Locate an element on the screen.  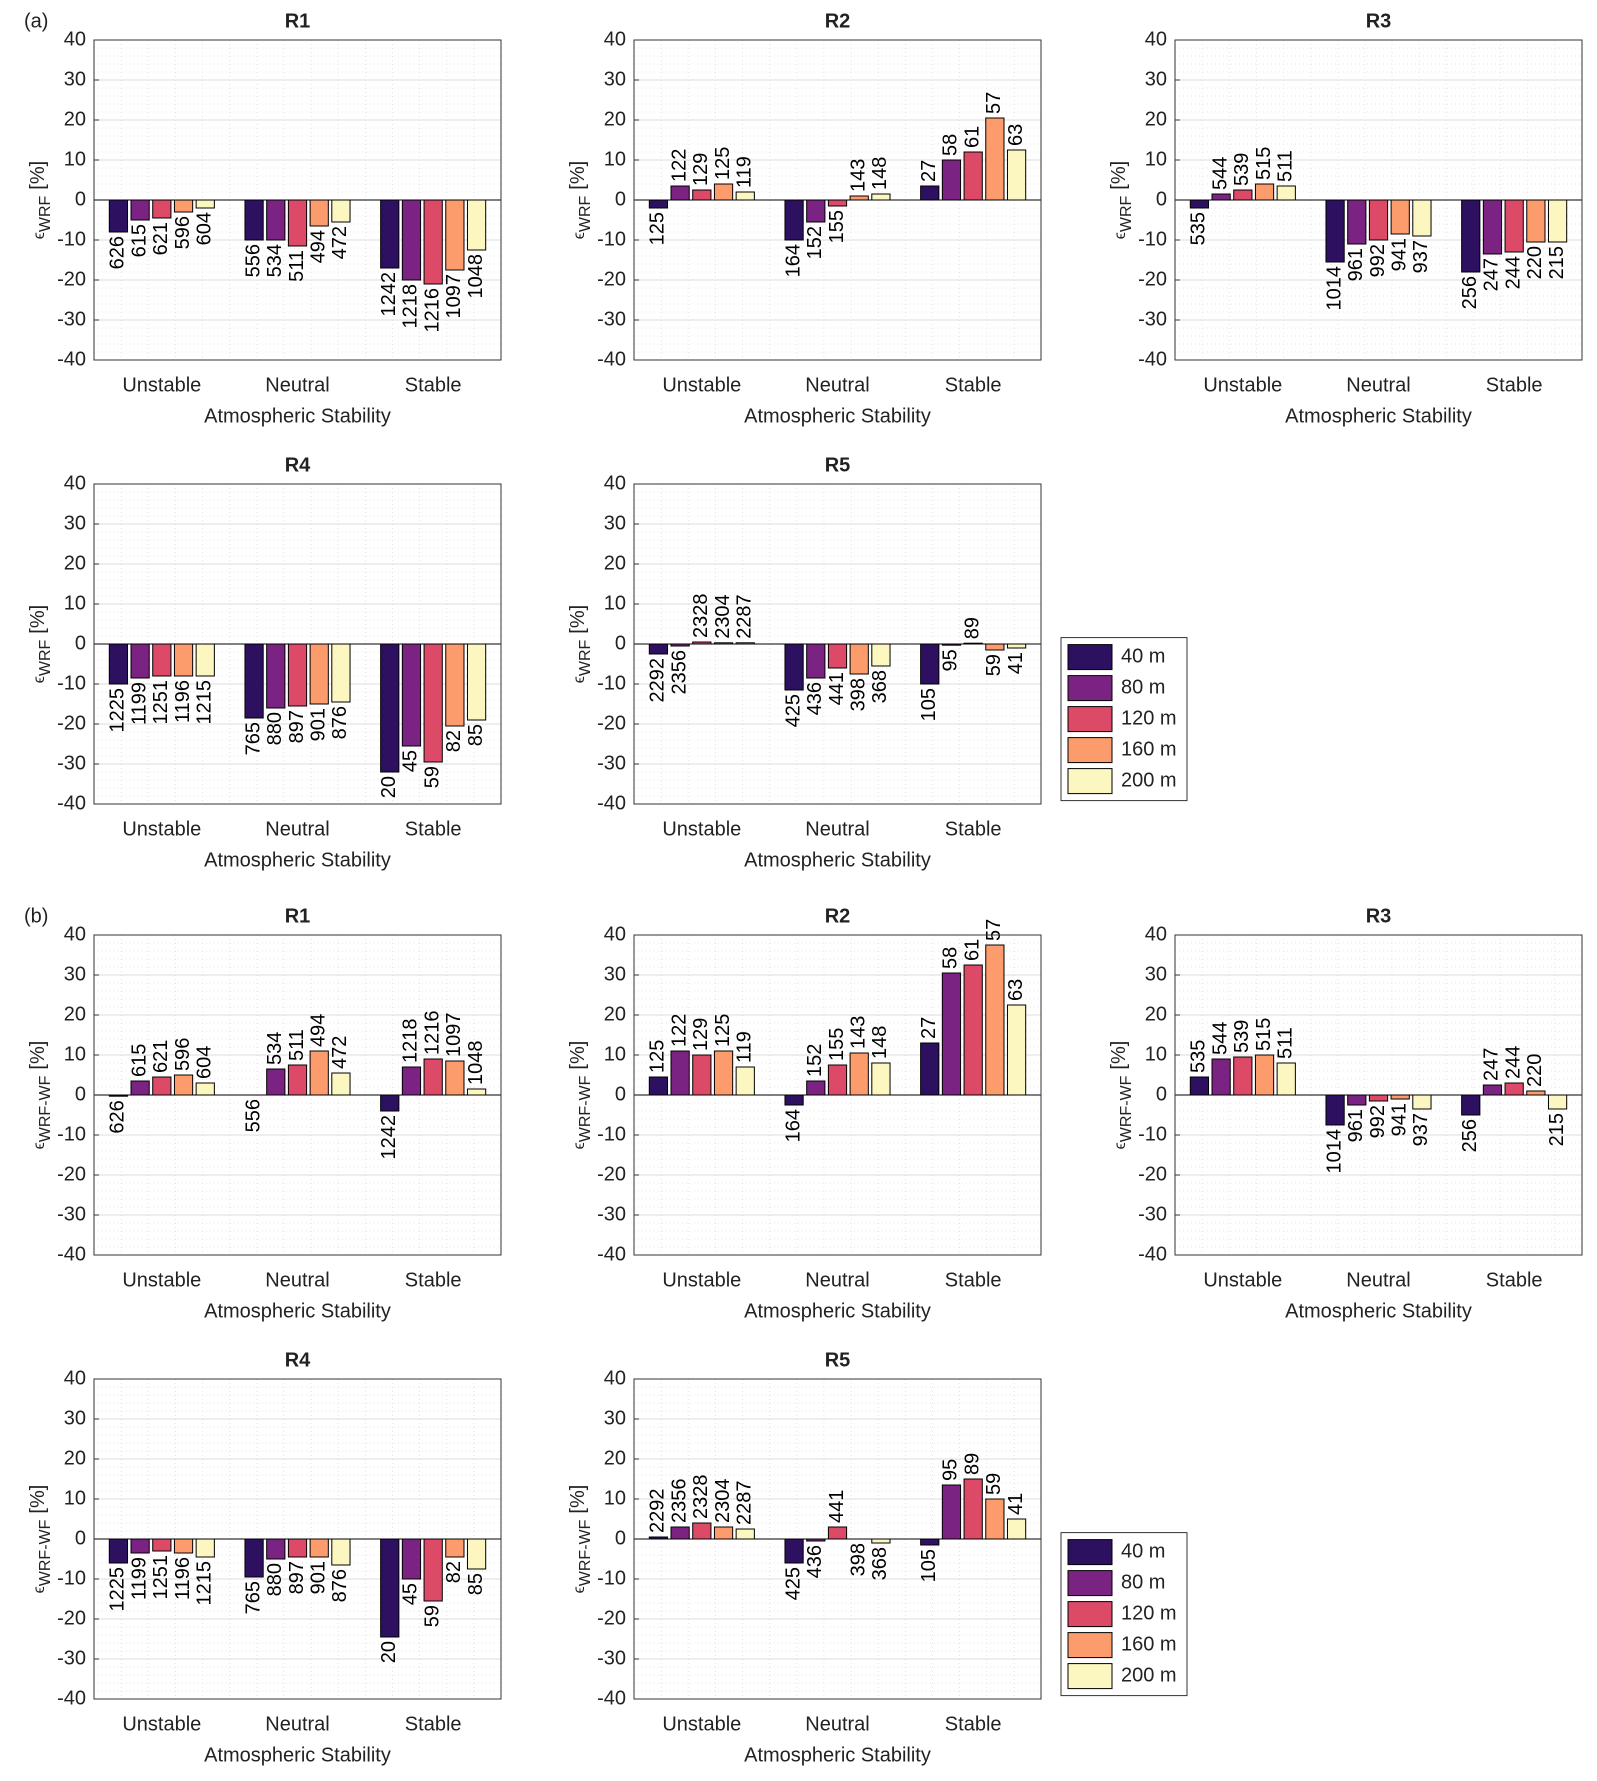
sample-count: 143 is located at coordinates (858, 1032).